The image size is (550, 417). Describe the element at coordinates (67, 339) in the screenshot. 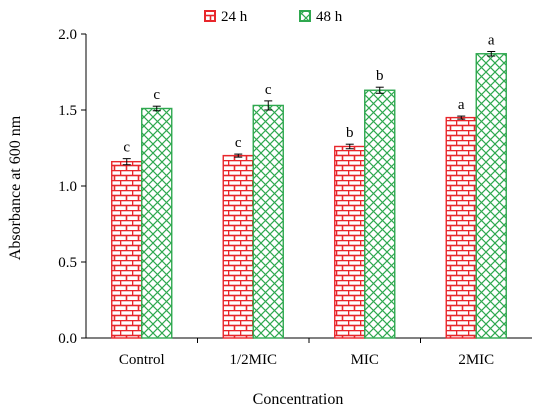

I see `y-tick-label: 0.0` at that location.